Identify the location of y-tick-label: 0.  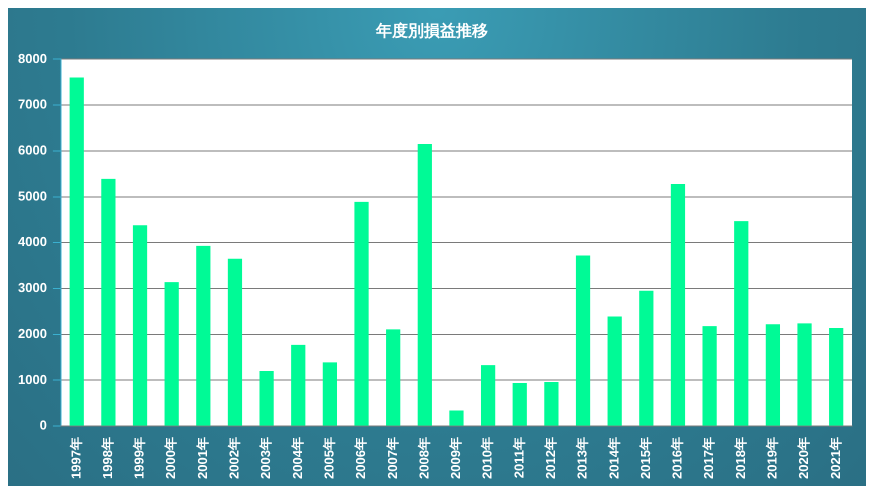
(43, 425).